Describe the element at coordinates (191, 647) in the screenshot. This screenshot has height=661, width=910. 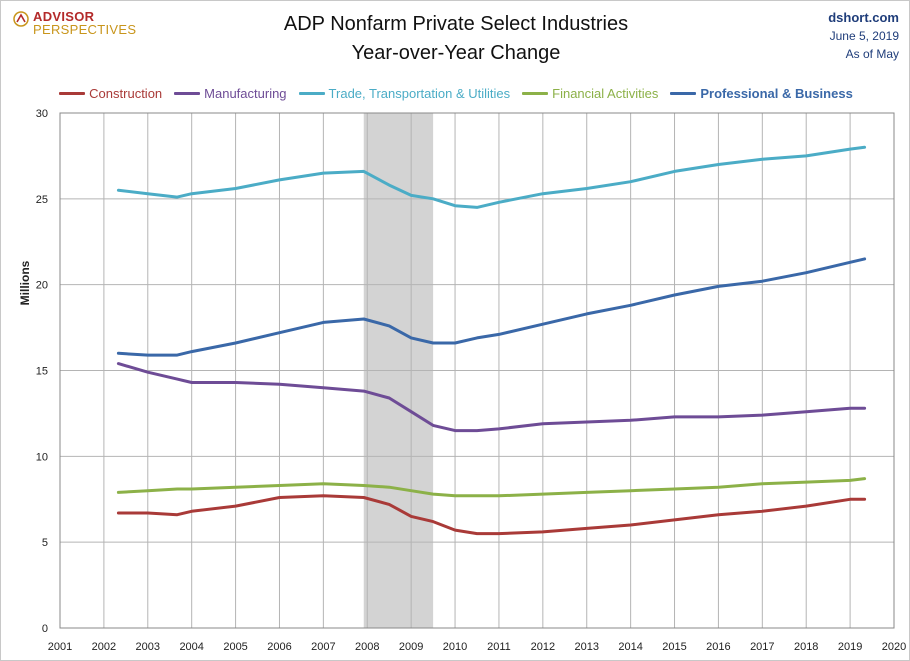
I see `x-tick-label: 2004` at that location.